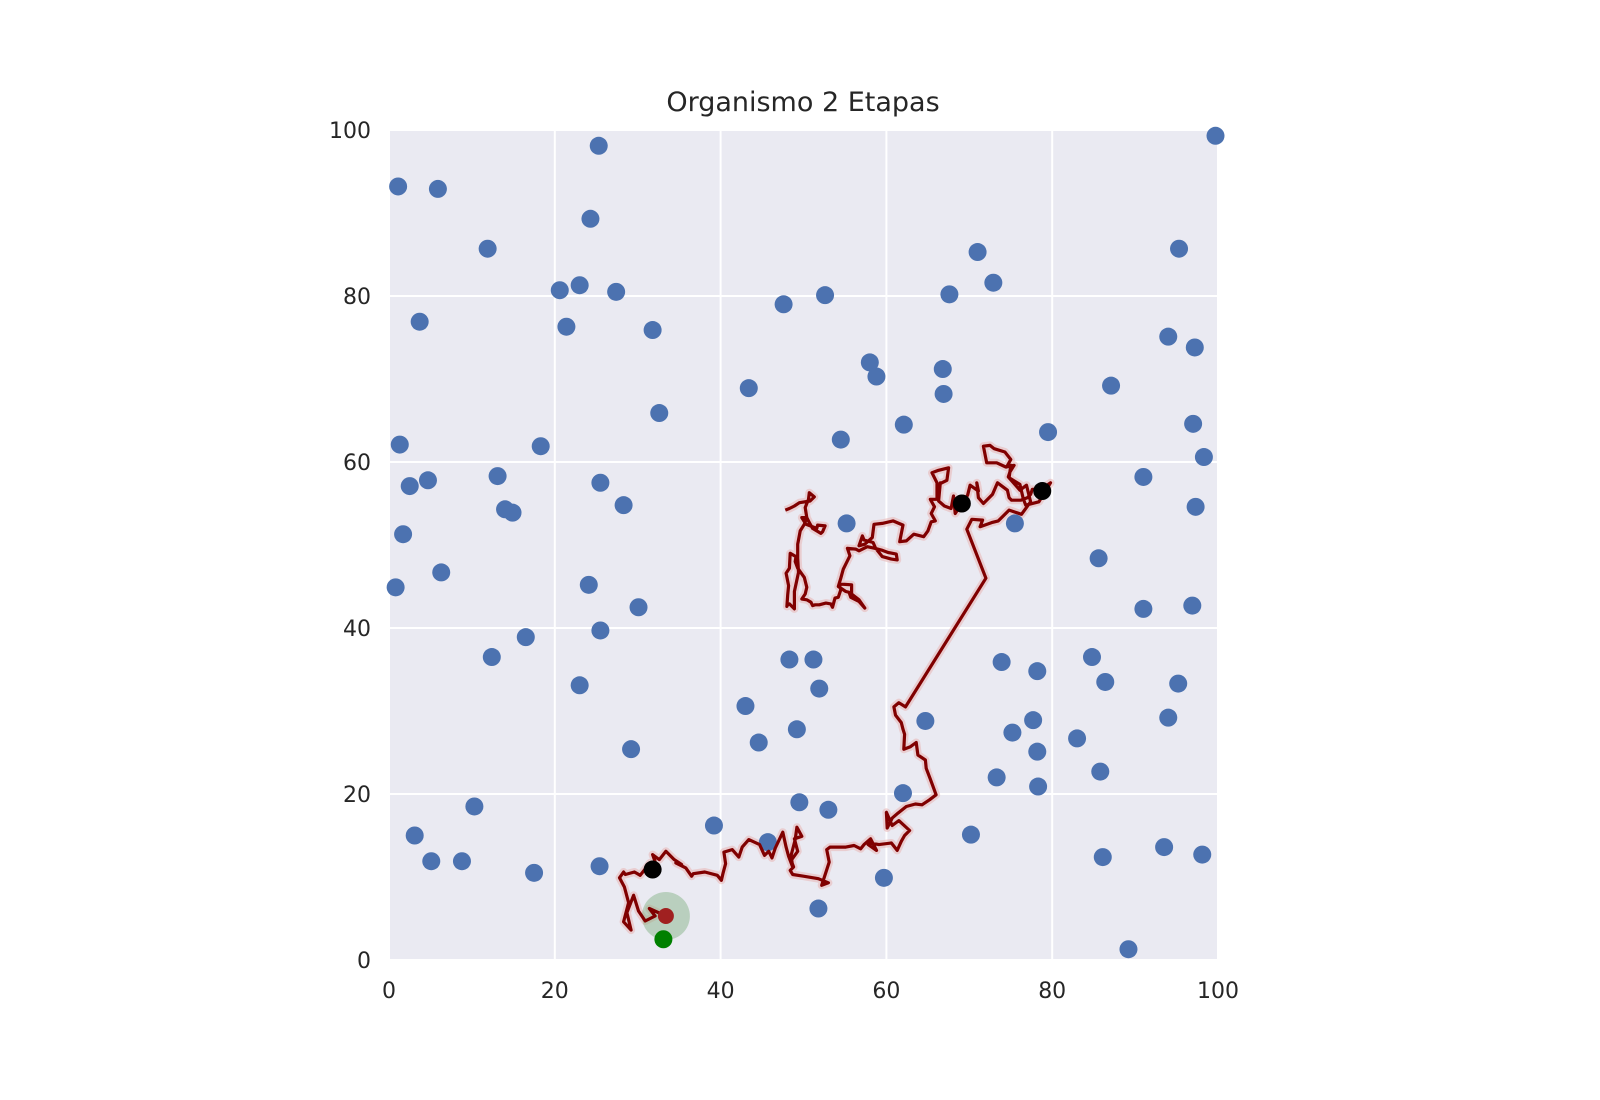  Describe the element at coordinates (555, 991) in the screenshot. I see `x-tick-label: 20` at that location.